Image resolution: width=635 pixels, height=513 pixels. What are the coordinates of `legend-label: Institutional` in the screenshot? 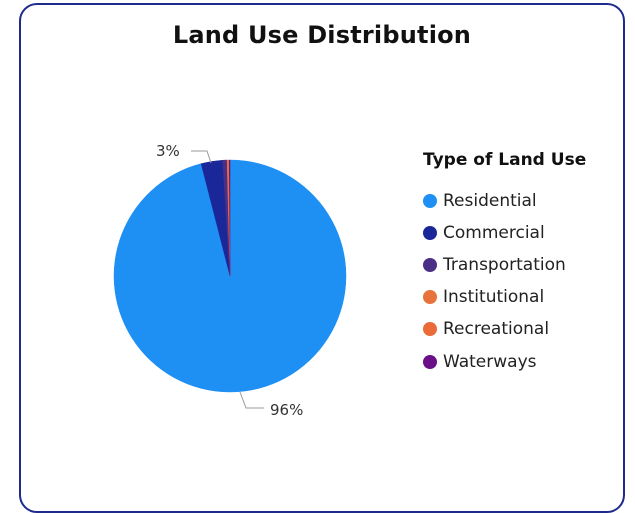 It's located at (494, 297).